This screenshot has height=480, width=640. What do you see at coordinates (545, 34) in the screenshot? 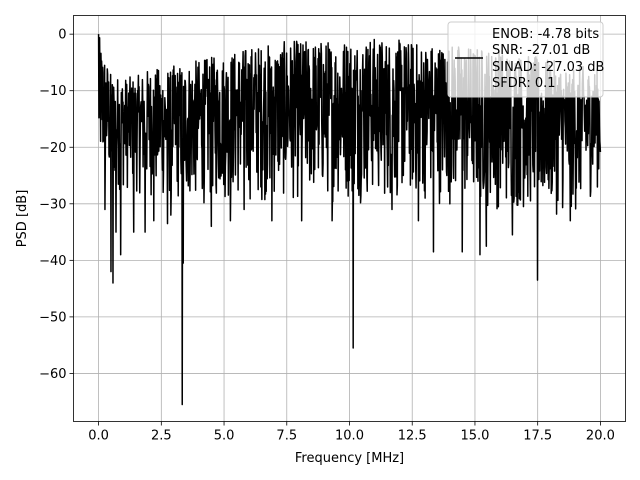
I see `legend-entry-enob: ENOB: -4.78 bits` at bounding box center [545, 34].